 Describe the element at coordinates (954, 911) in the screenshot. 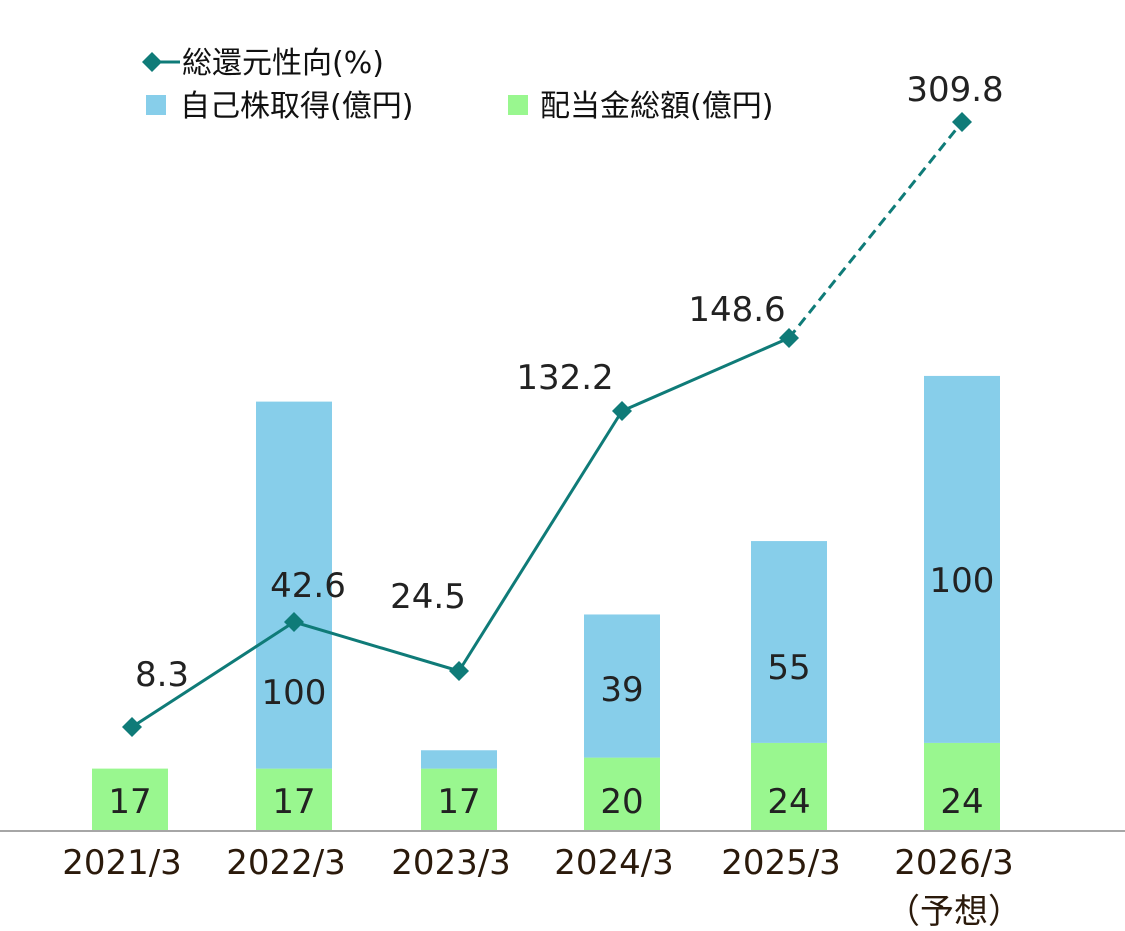

I see `x-tick-sublabel: （予想）` at that location.